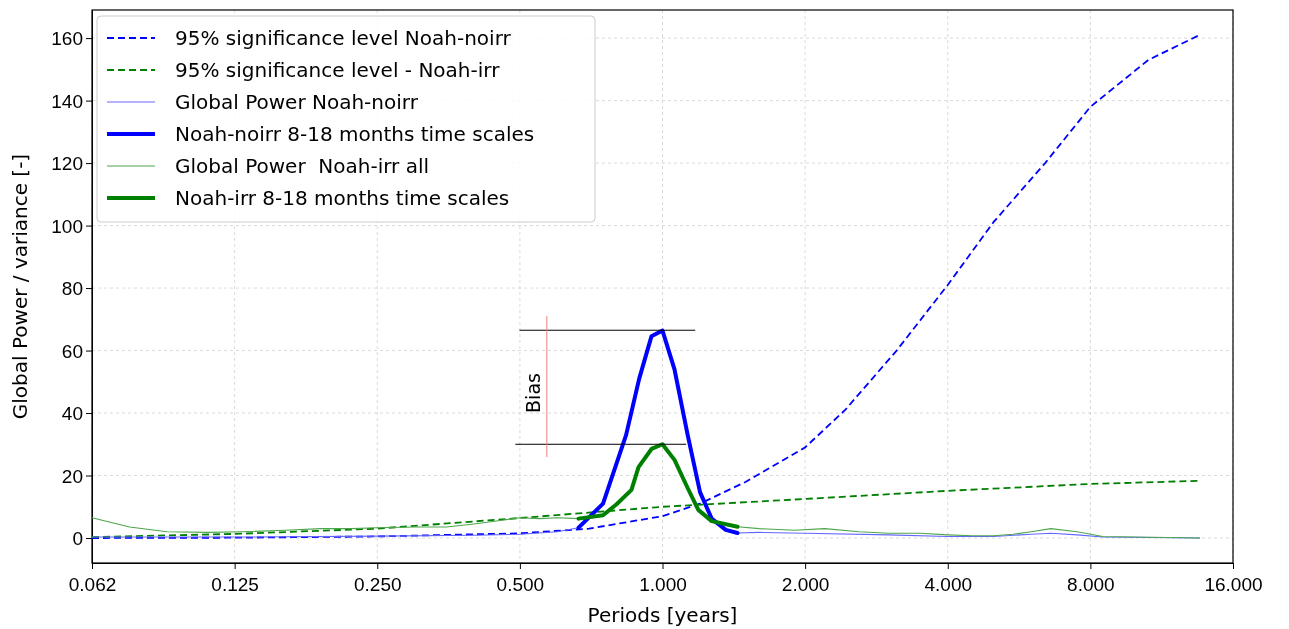 The image size is (1289, 629). Describe the element at coordinates (72, 414) in the screenshot. I see `y-tick-label: 40` at that location.